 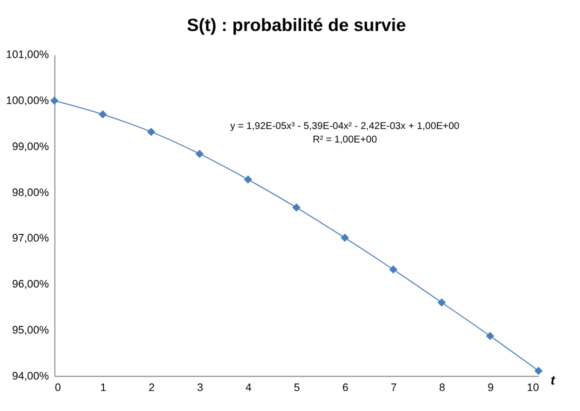 What do you see at coordinates (345, 140) in the screenshot?
I see `annotation: R² = 1,00E+00` at bounding box center [345, 140].